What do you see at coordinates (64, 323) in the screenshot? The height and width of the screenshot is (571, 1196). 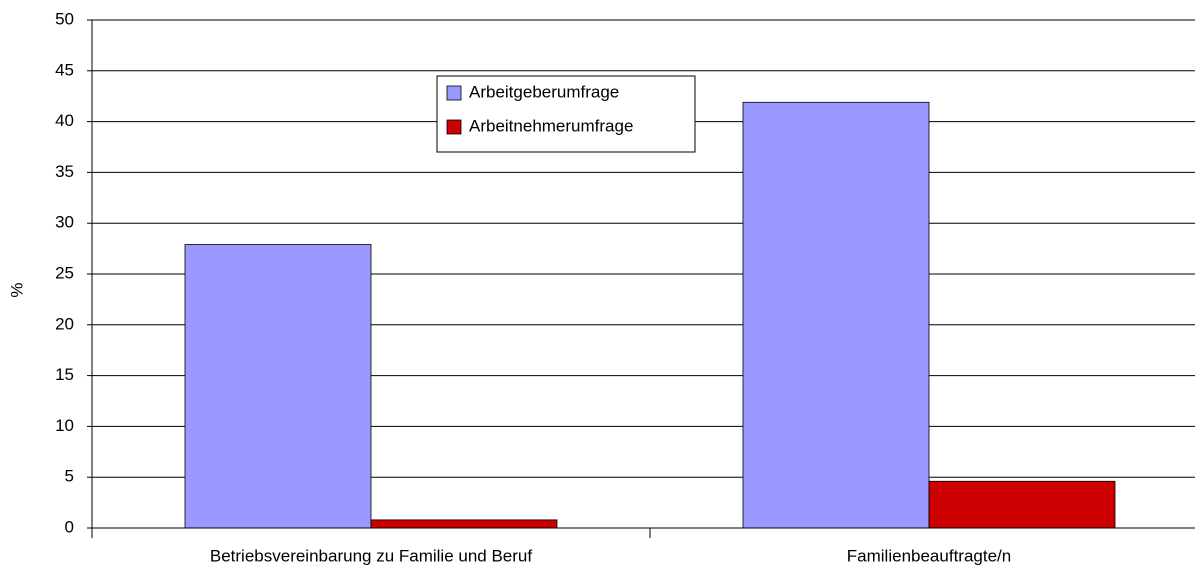 I see `y-tick-label: 20` at bounding box center [64, 323].